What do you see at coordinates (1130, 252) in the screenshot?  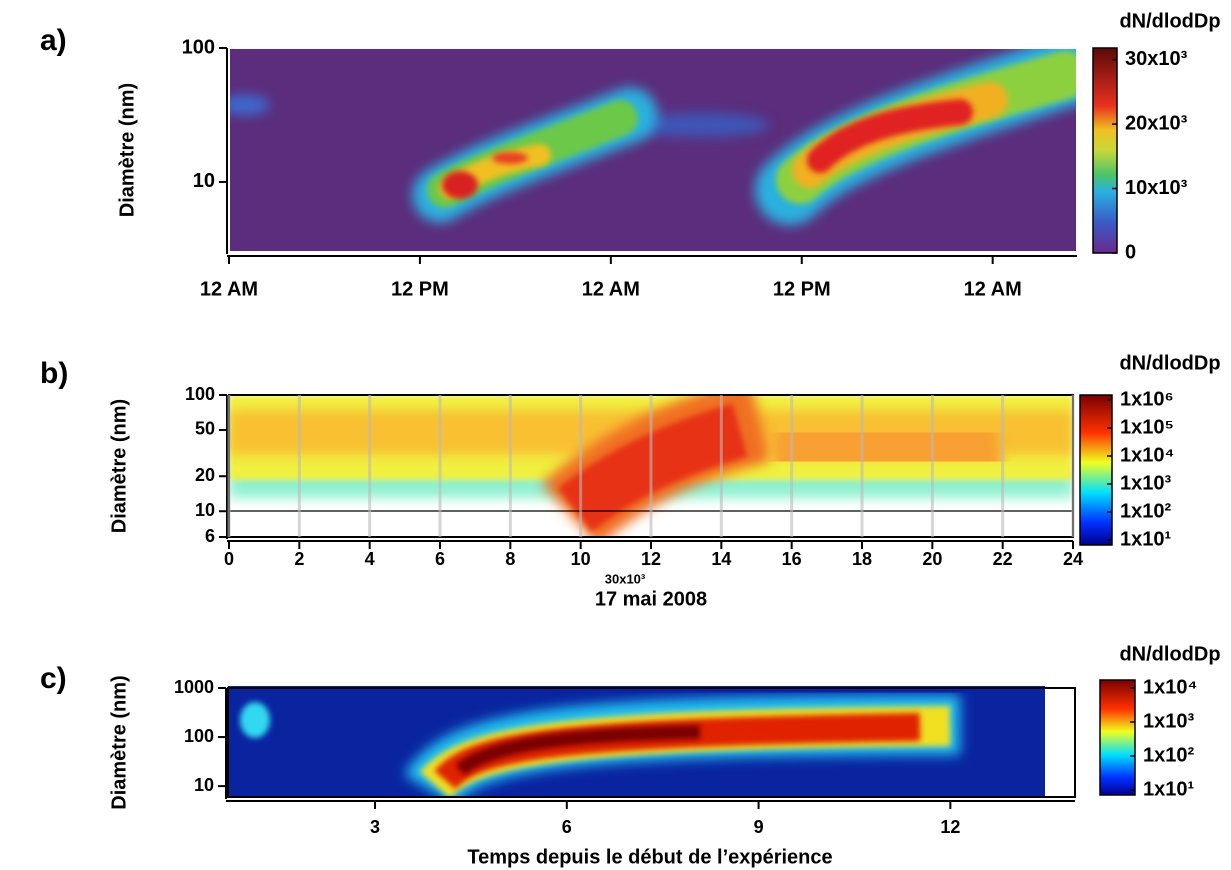 I see `colorbar-tick-label: 0` at bounding box center [1130, 252].